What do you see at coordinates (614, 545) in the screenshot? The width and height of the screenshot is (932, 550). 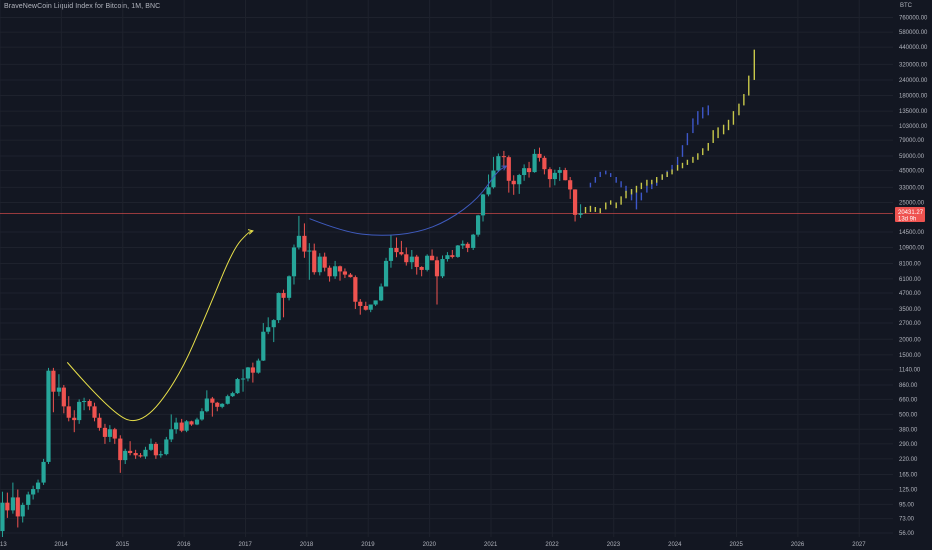 I see `time-tick-label: 2023` at bounding box center [614, 545].